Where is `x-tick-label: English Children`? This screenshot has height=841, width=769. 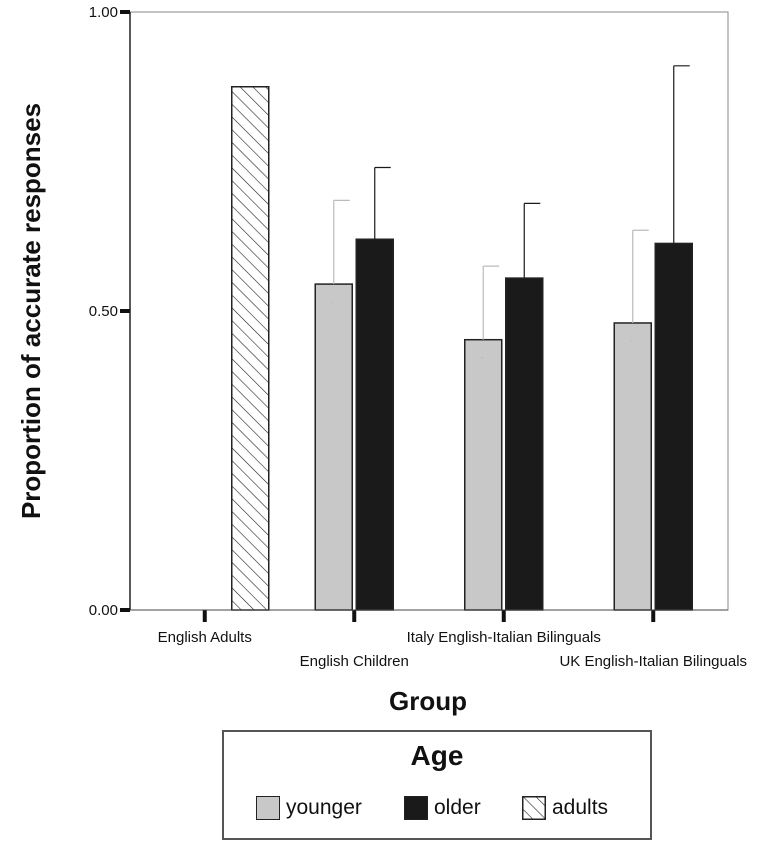
x-tick-label: English Children is located at coordinates (354, 661).